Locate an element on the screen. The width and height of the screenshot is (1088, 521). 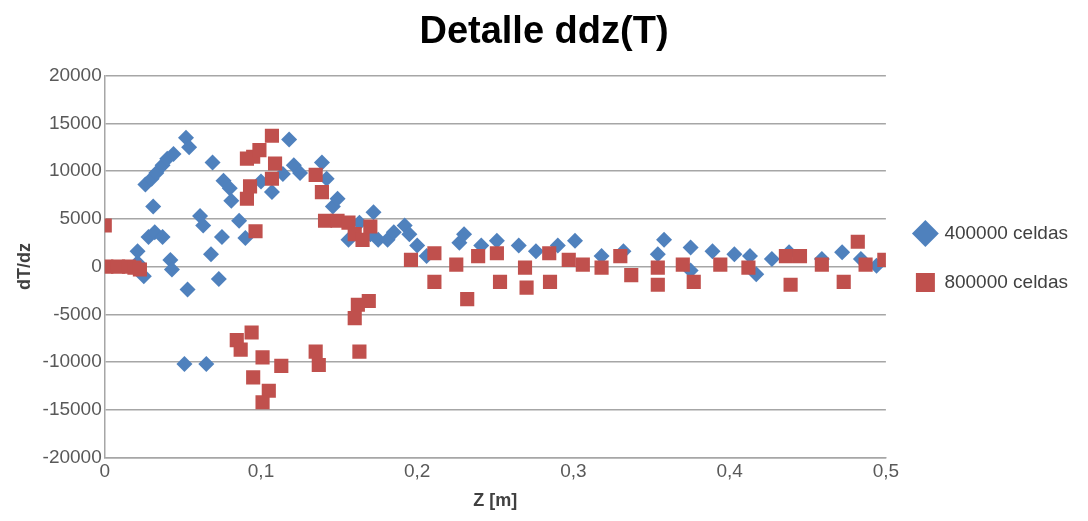
x-tick-label: 0,1 is located at coordinates (261, 471).